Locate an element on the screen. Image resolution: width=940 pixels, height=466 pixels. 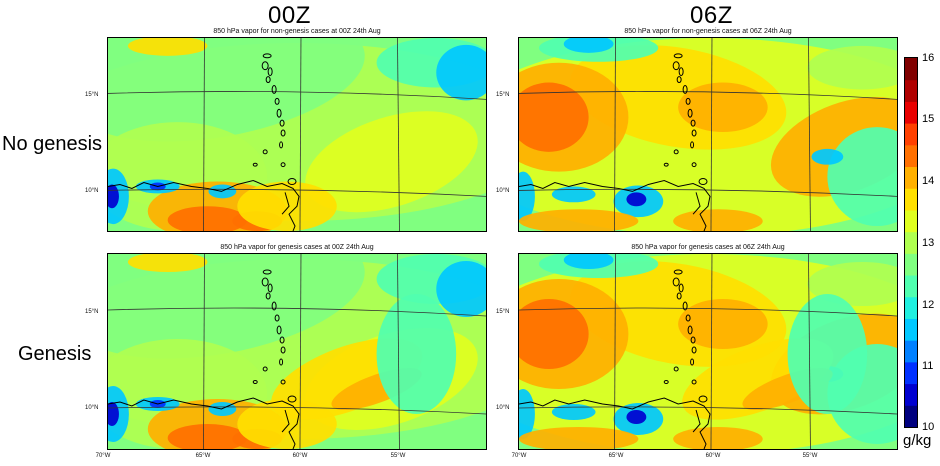
row-header-genesis: Genesis is located at coordinates (55, 354).